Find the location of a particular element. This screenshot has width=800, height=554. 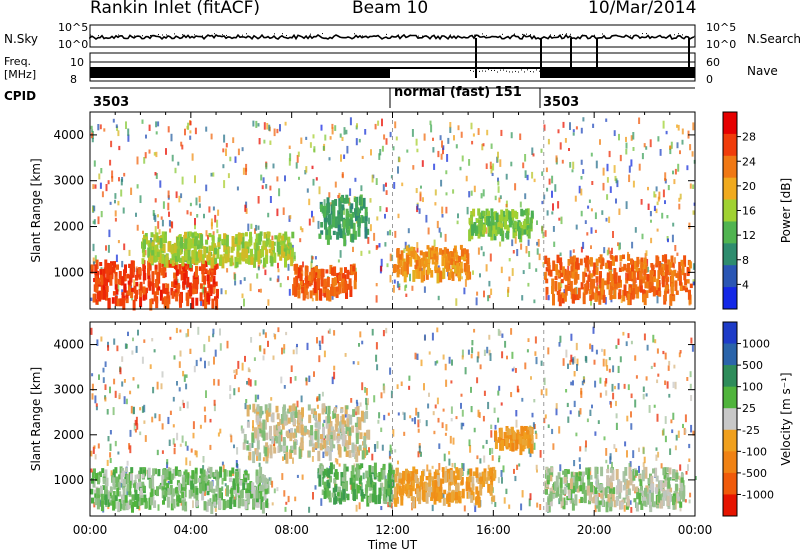

cpid-label: CPID is located at coordinates (20, 96).